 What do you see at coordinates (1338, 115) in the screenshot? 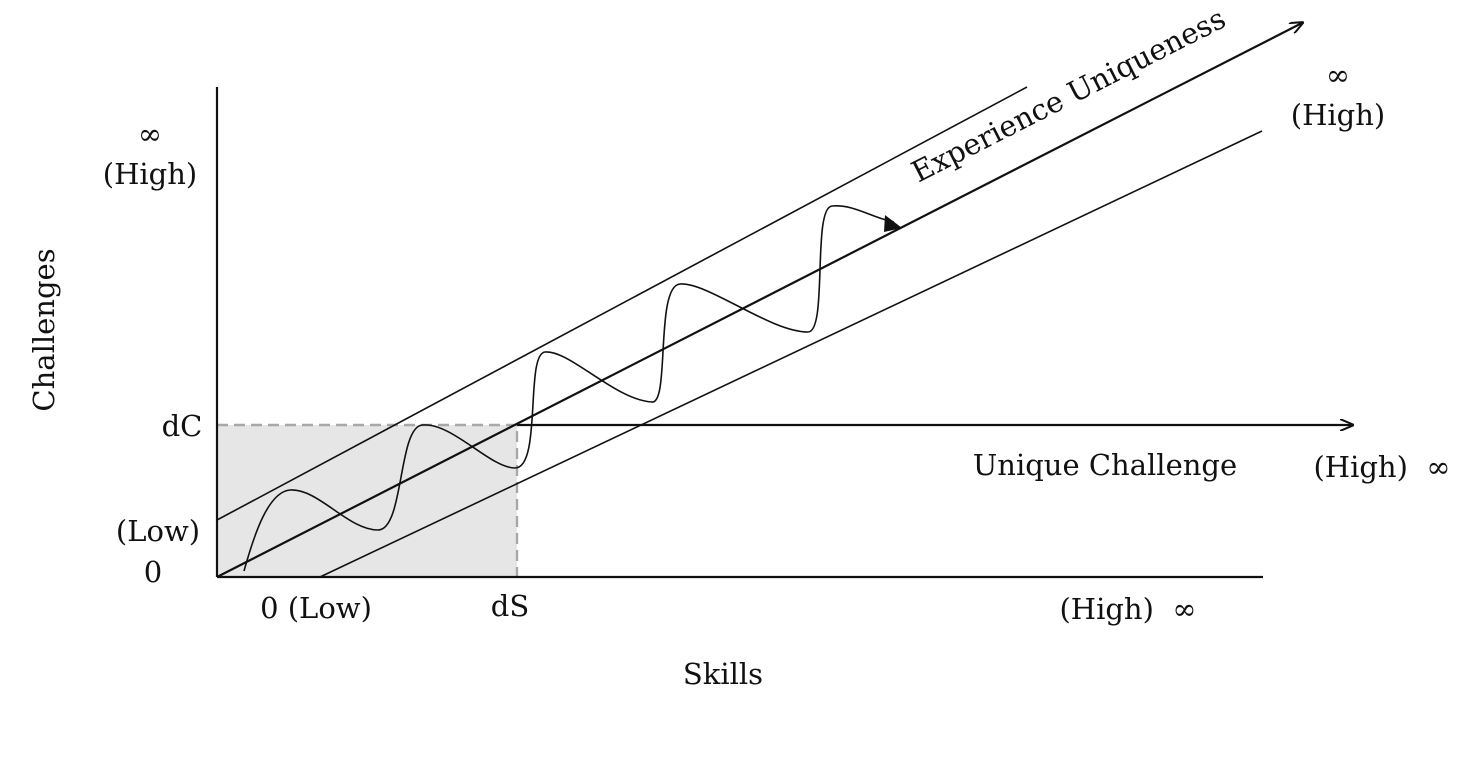
I see `diagonal-high-label: (High)` at bounding box center [1338, 115].